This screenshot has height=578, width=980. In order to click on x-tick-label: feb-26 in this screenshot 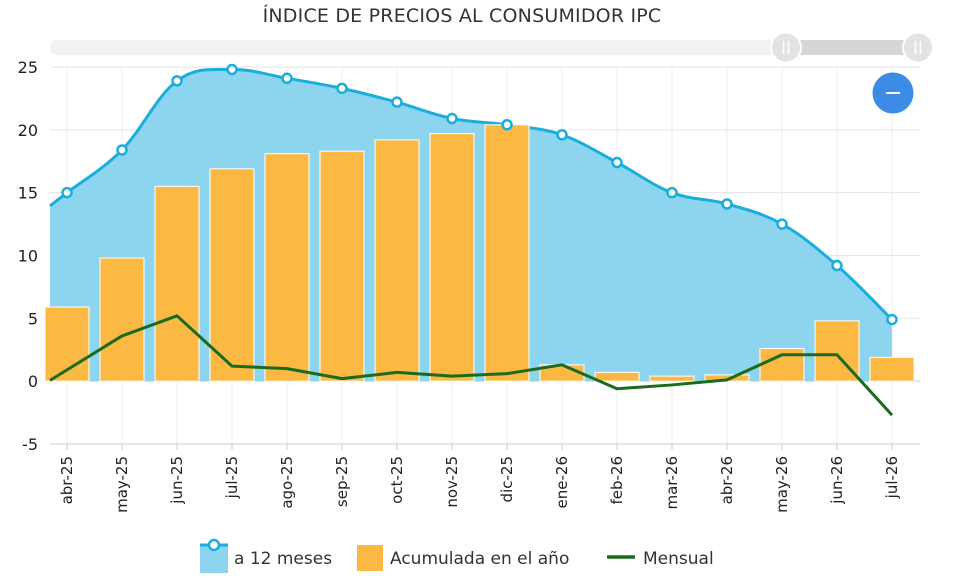, I will do `click(617, 480)`.